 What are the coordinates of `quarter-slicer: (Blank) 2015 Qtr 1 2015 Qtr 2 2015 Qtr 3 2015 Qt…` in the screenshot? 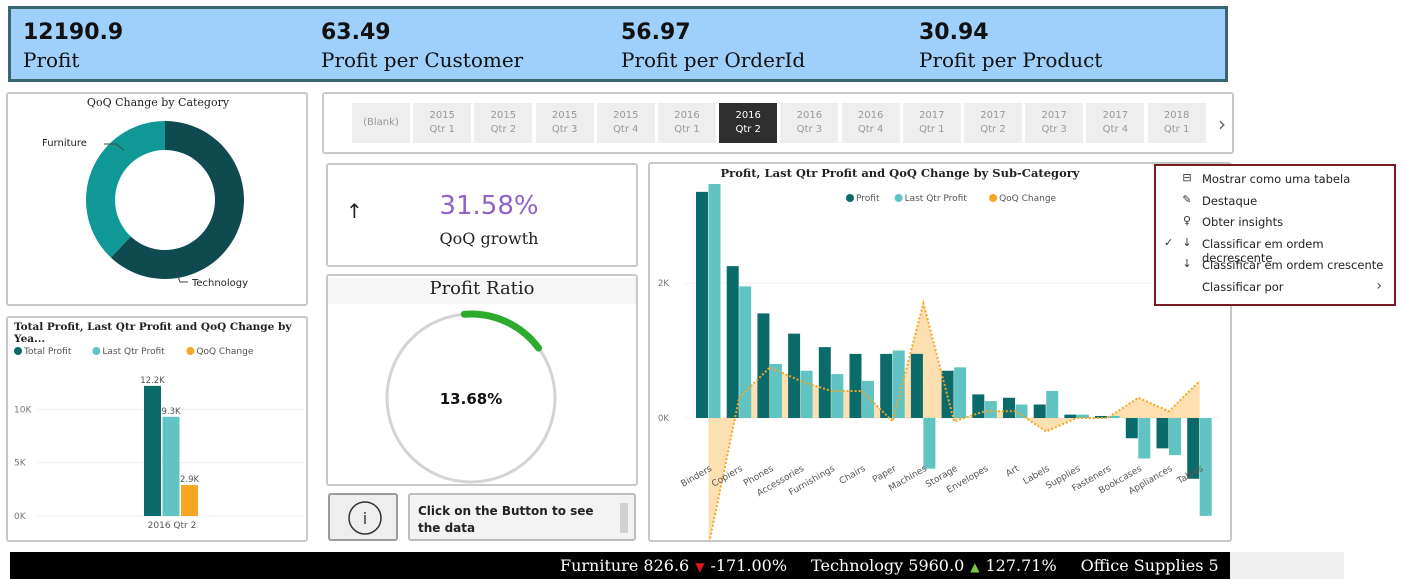 It's located at (778, 123).